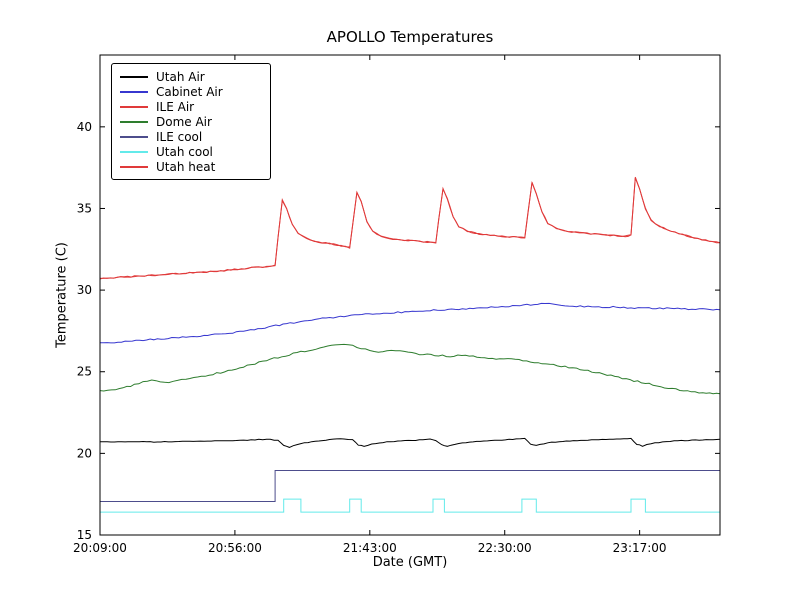 The width and height of the screenshot is (800, 600). What do you see at coordinates (410, 37) in the screenshot?
I see `chart-title: APOLLO Temperatures` at bounding box center [410, 37].